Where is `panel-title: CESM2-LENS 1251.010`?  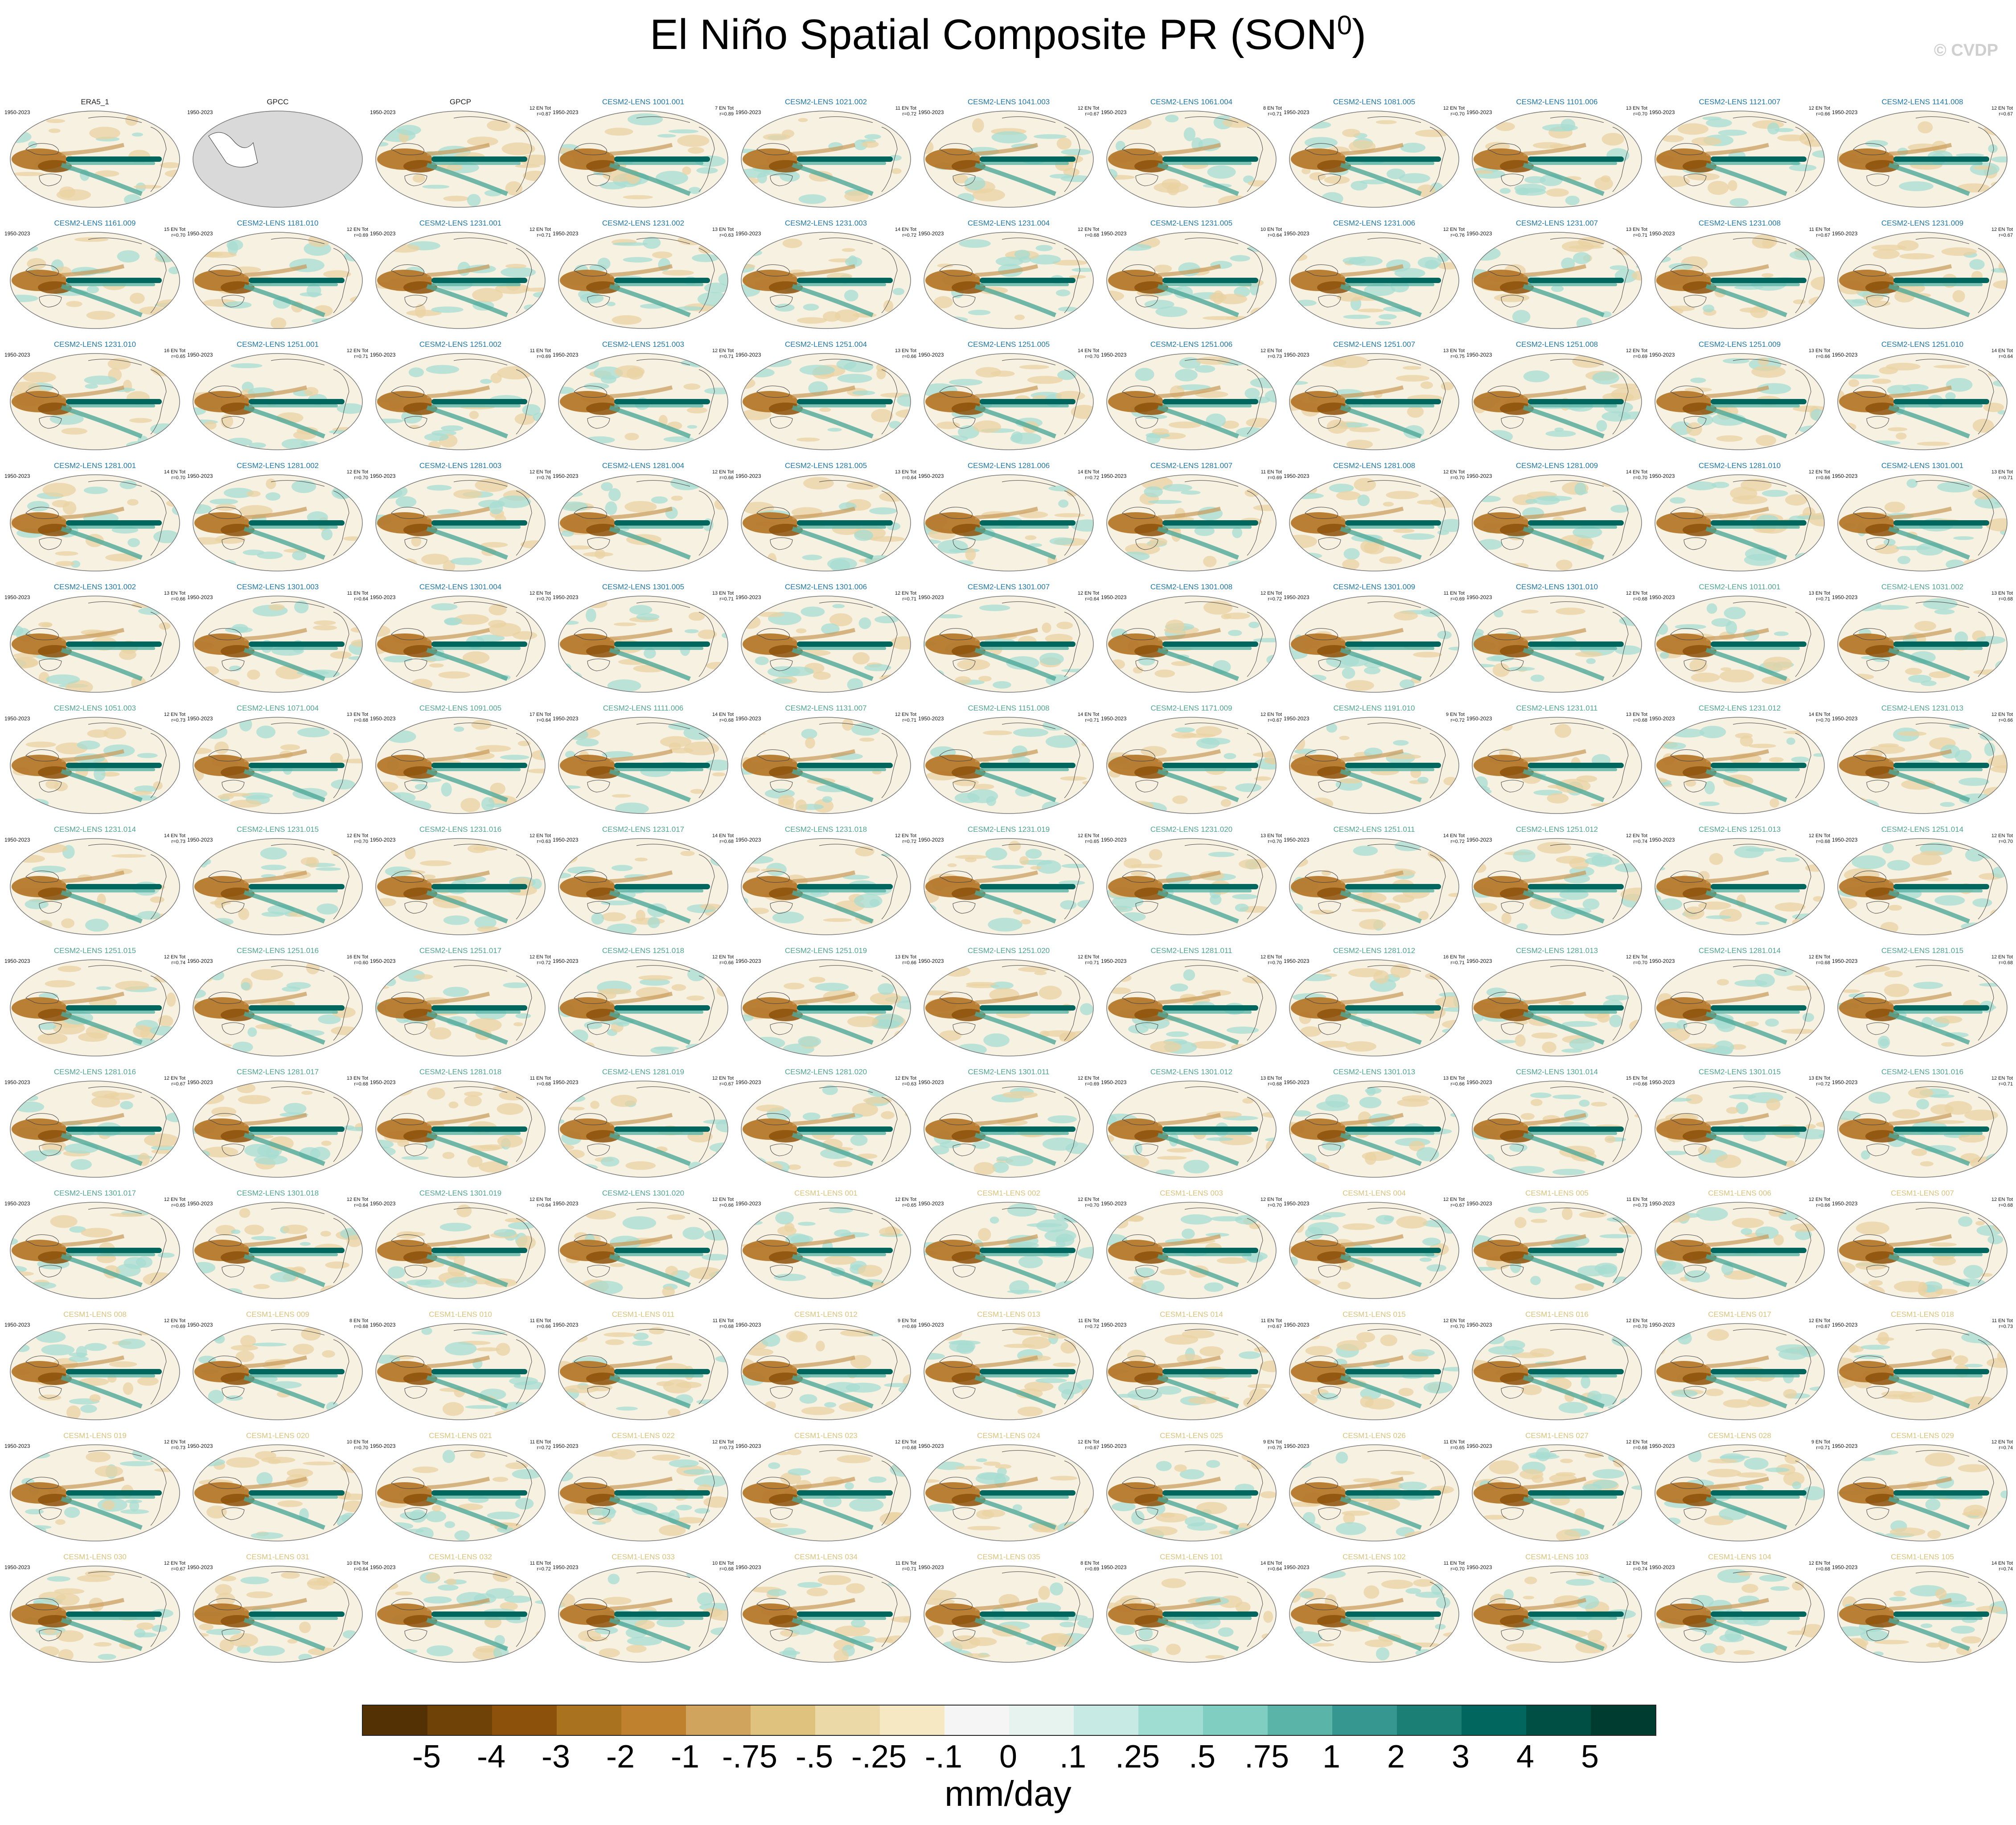 panel-title: CESM2-LENS 1251.010 is located at coordinates (1923, 344).